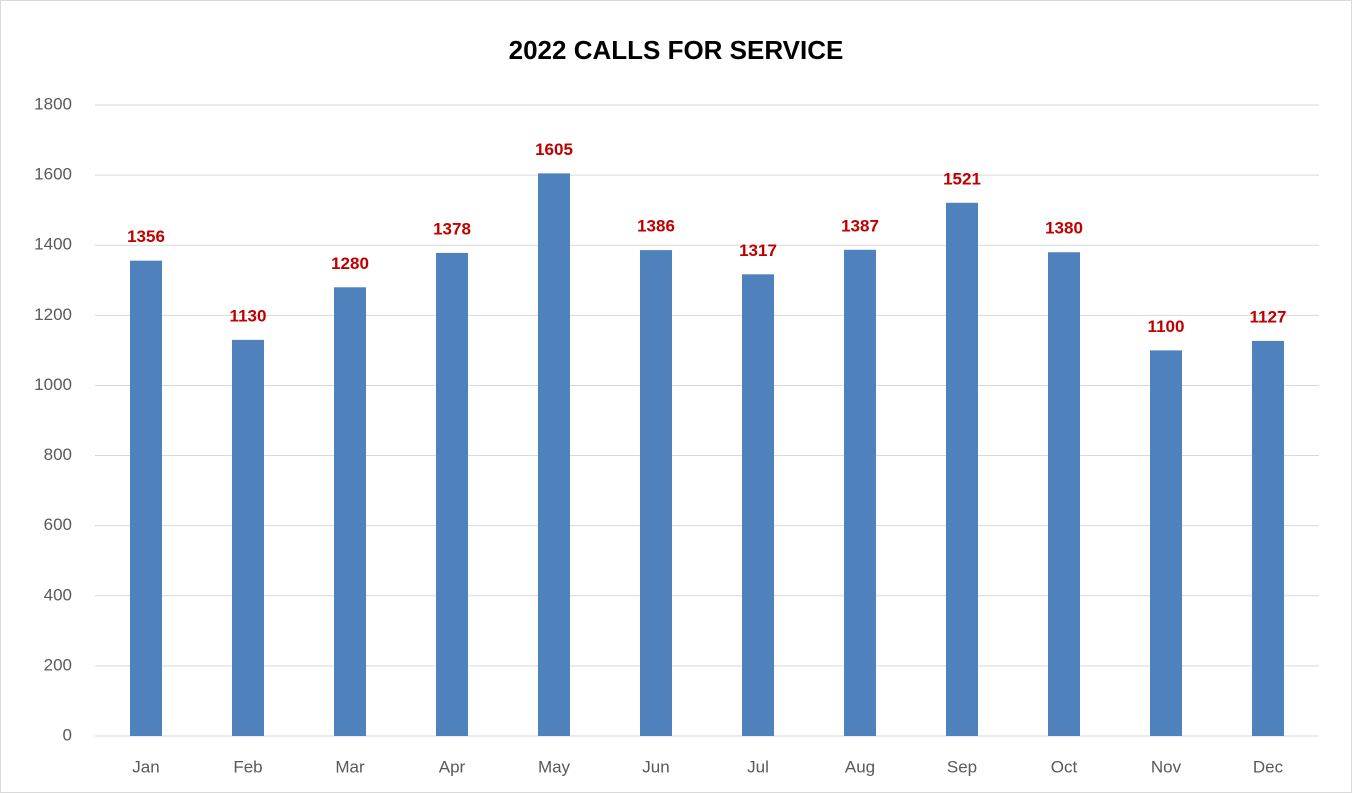 Image resolution: width=1352 pixels, height=793 pixels. I want to click on y-tick-label: 1800, so click(53, 103).